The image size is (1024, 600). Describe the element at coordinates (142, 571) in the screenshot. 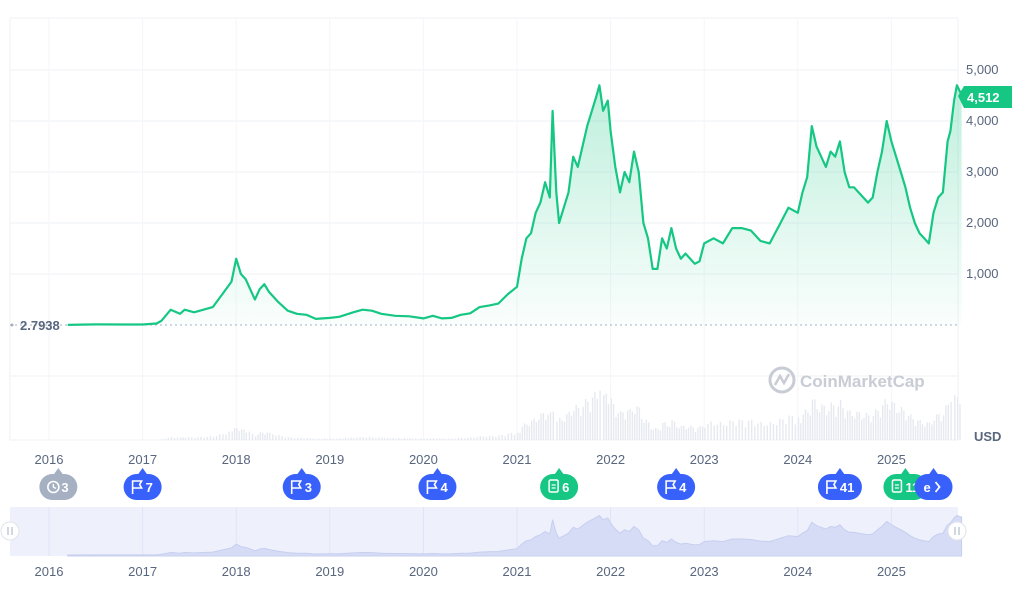

I see `navigator-x-tick-label: 2017` at that location.